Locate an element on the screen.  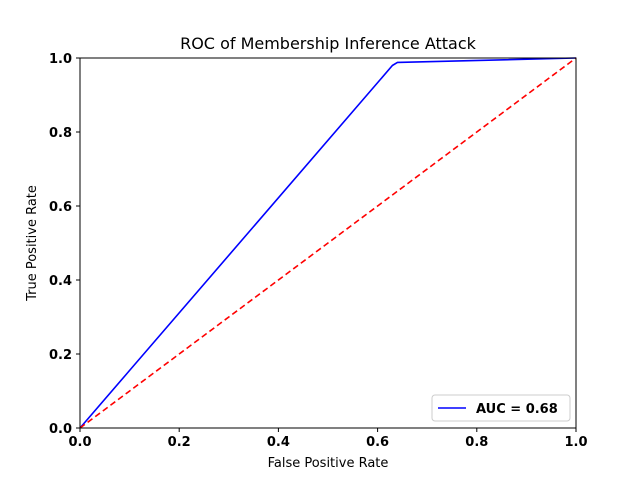
y-tick-label: 0.6 is located at coordinates (60, 207).